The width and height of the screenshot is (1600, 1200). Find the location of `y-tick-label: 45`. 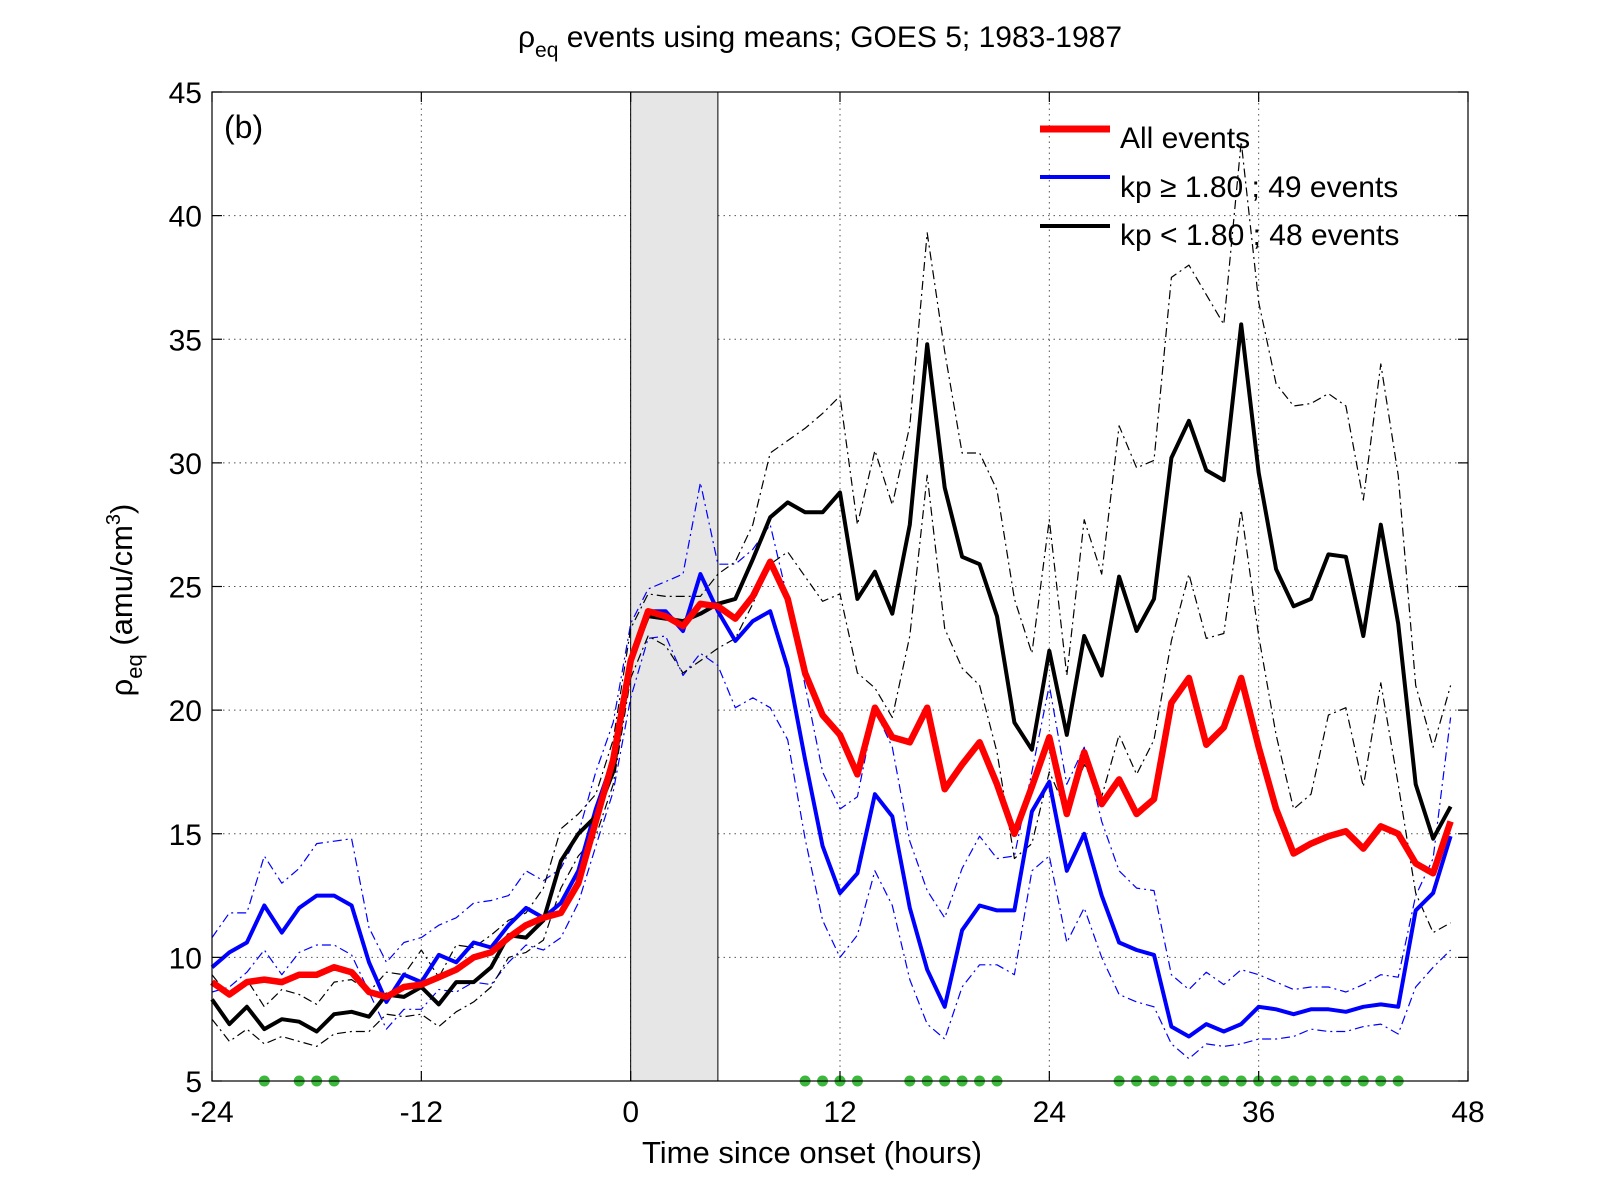

y-tick-label: 45 is located at coordinates (185, 93).